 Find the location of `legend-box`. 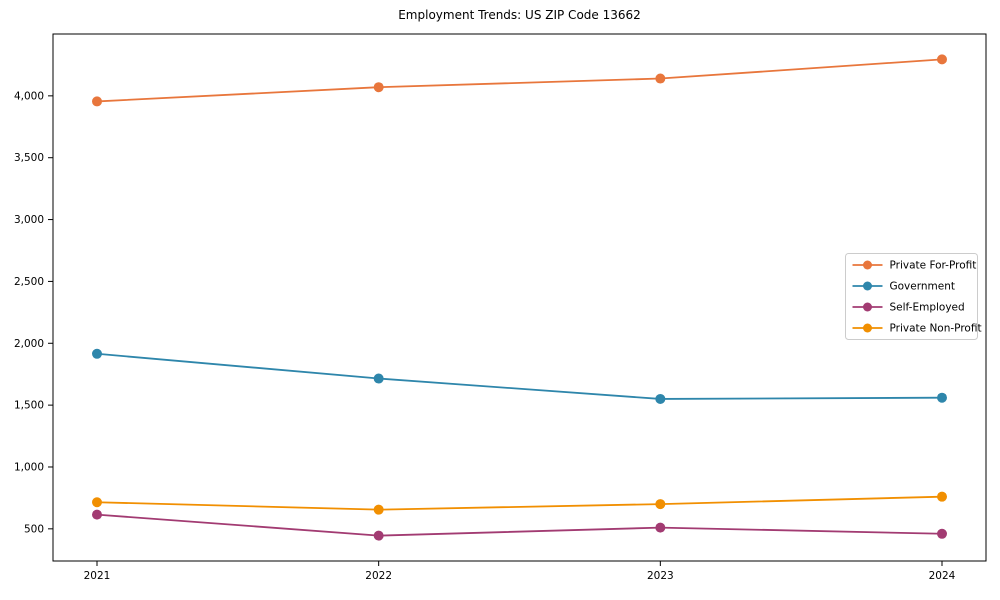

legend-box is located at coordinates (911, 296).